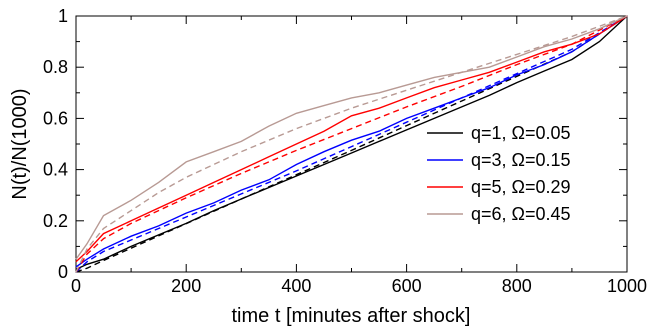 Image resolution: width=667 pixels, height=326 pixels. What do you see at coordinates (521, 214) in the screenshot?
I see `legend-label: q=6, Ω=0.45` at bounding box center [521, 214].